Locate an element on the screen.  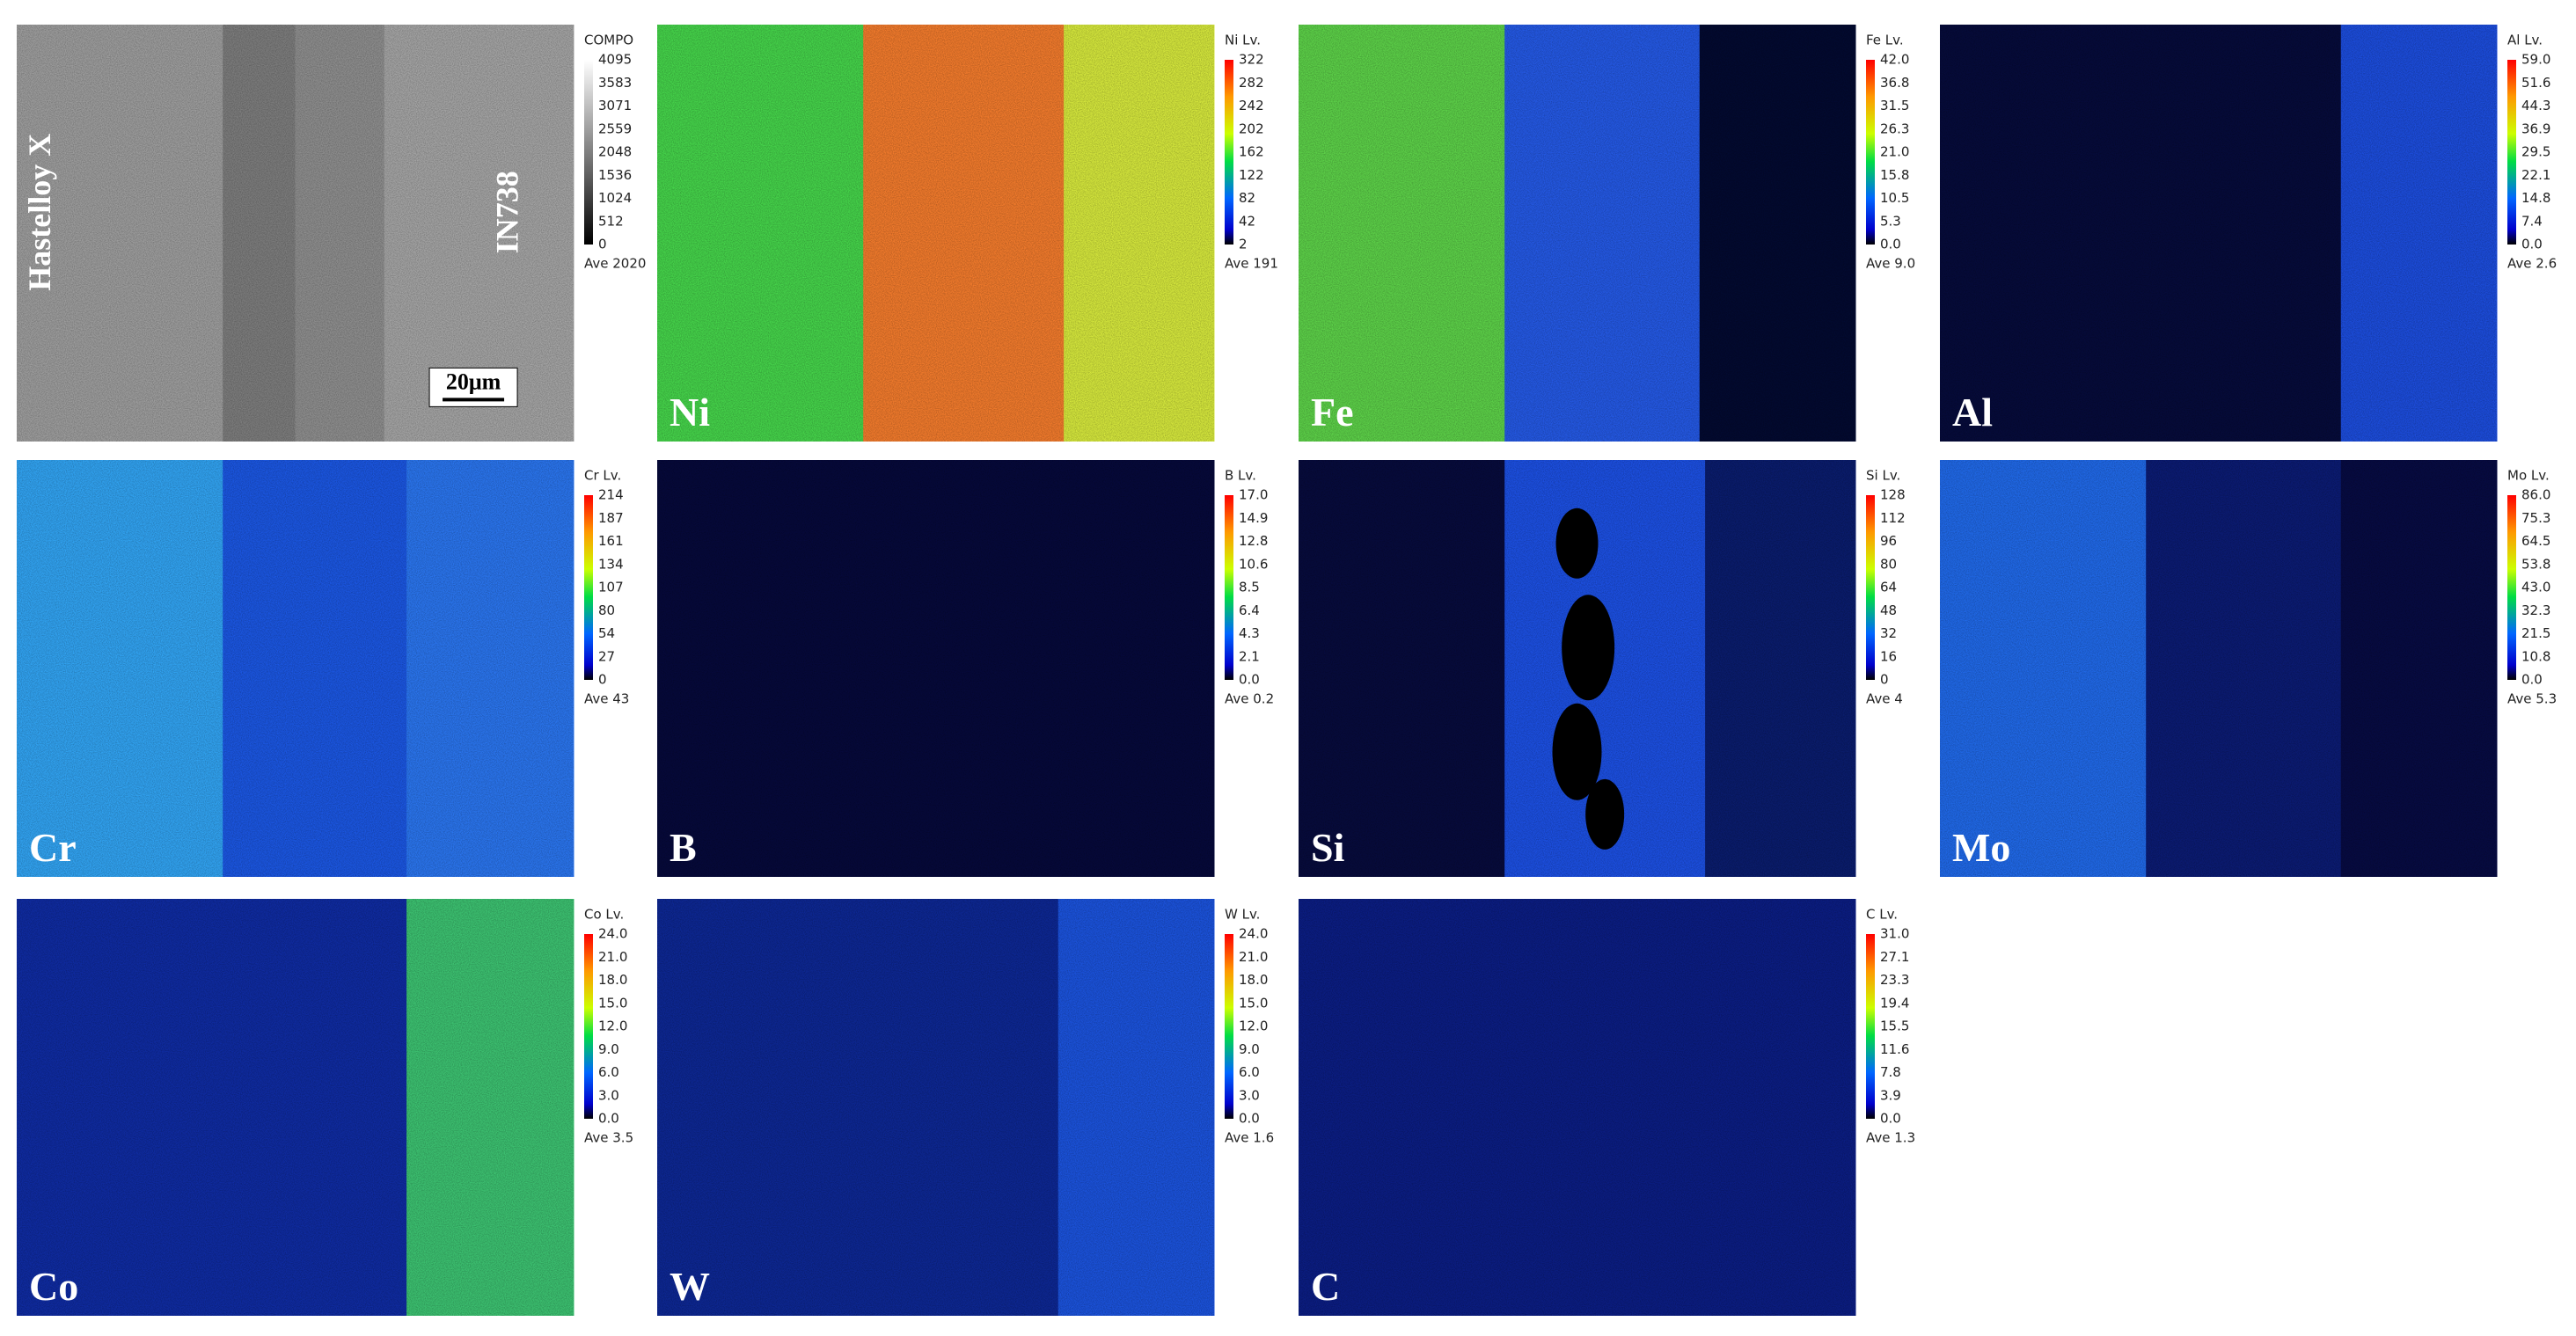
scale-tick-label: 134 is located at coordinates (611, 564).